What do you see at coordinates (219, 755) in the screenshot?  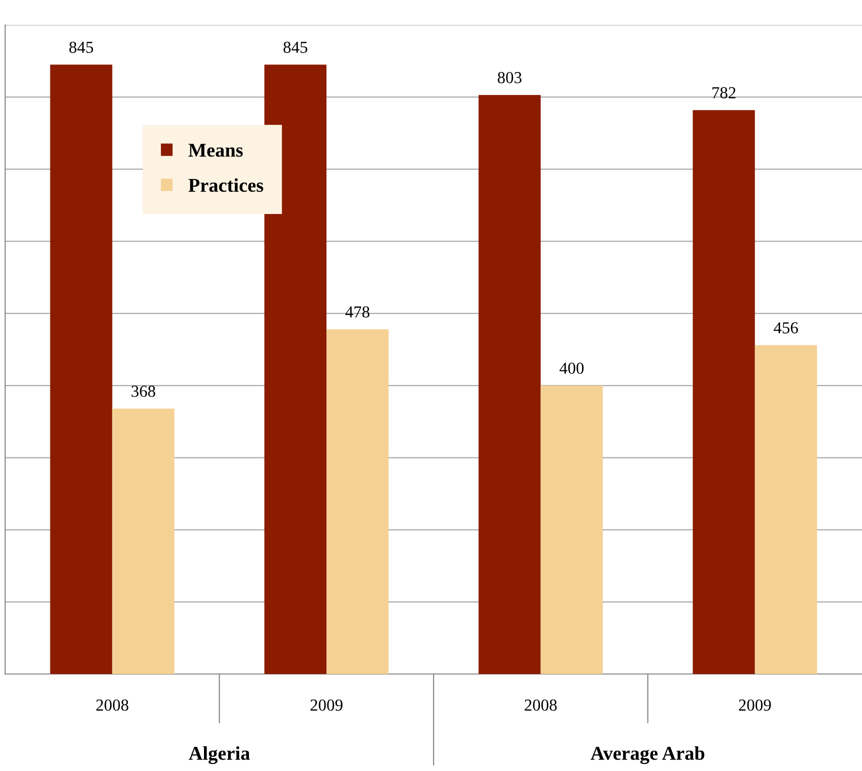 I see `text: Algeria` at bounding box center [219, 755].